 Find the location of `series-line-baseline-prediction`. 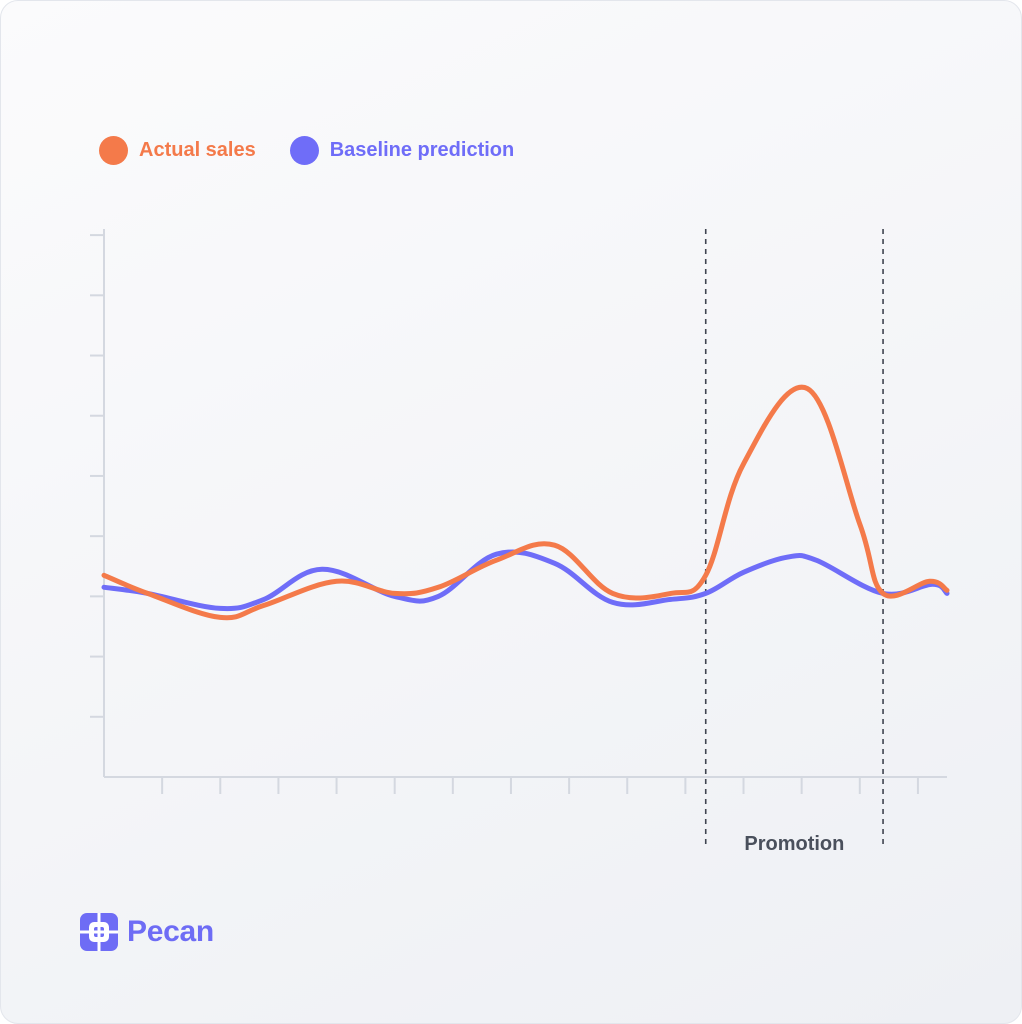

series-line-baseline-prediction is located at coordinates (525, 580).